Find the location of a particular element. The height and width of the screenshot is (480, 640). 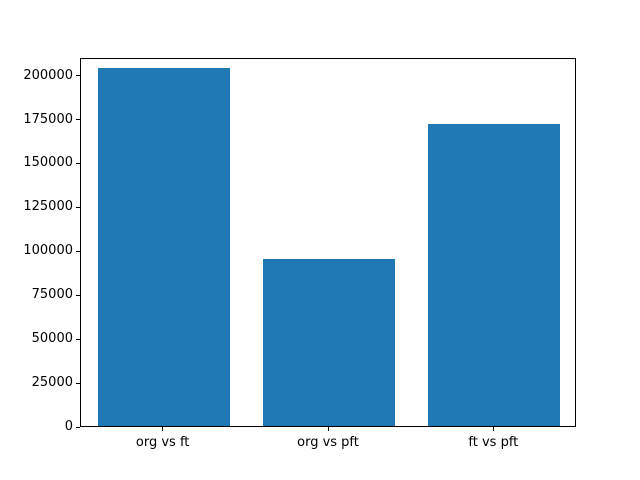

x-tick-label: org vs ft is located at coordinates (162, 442).